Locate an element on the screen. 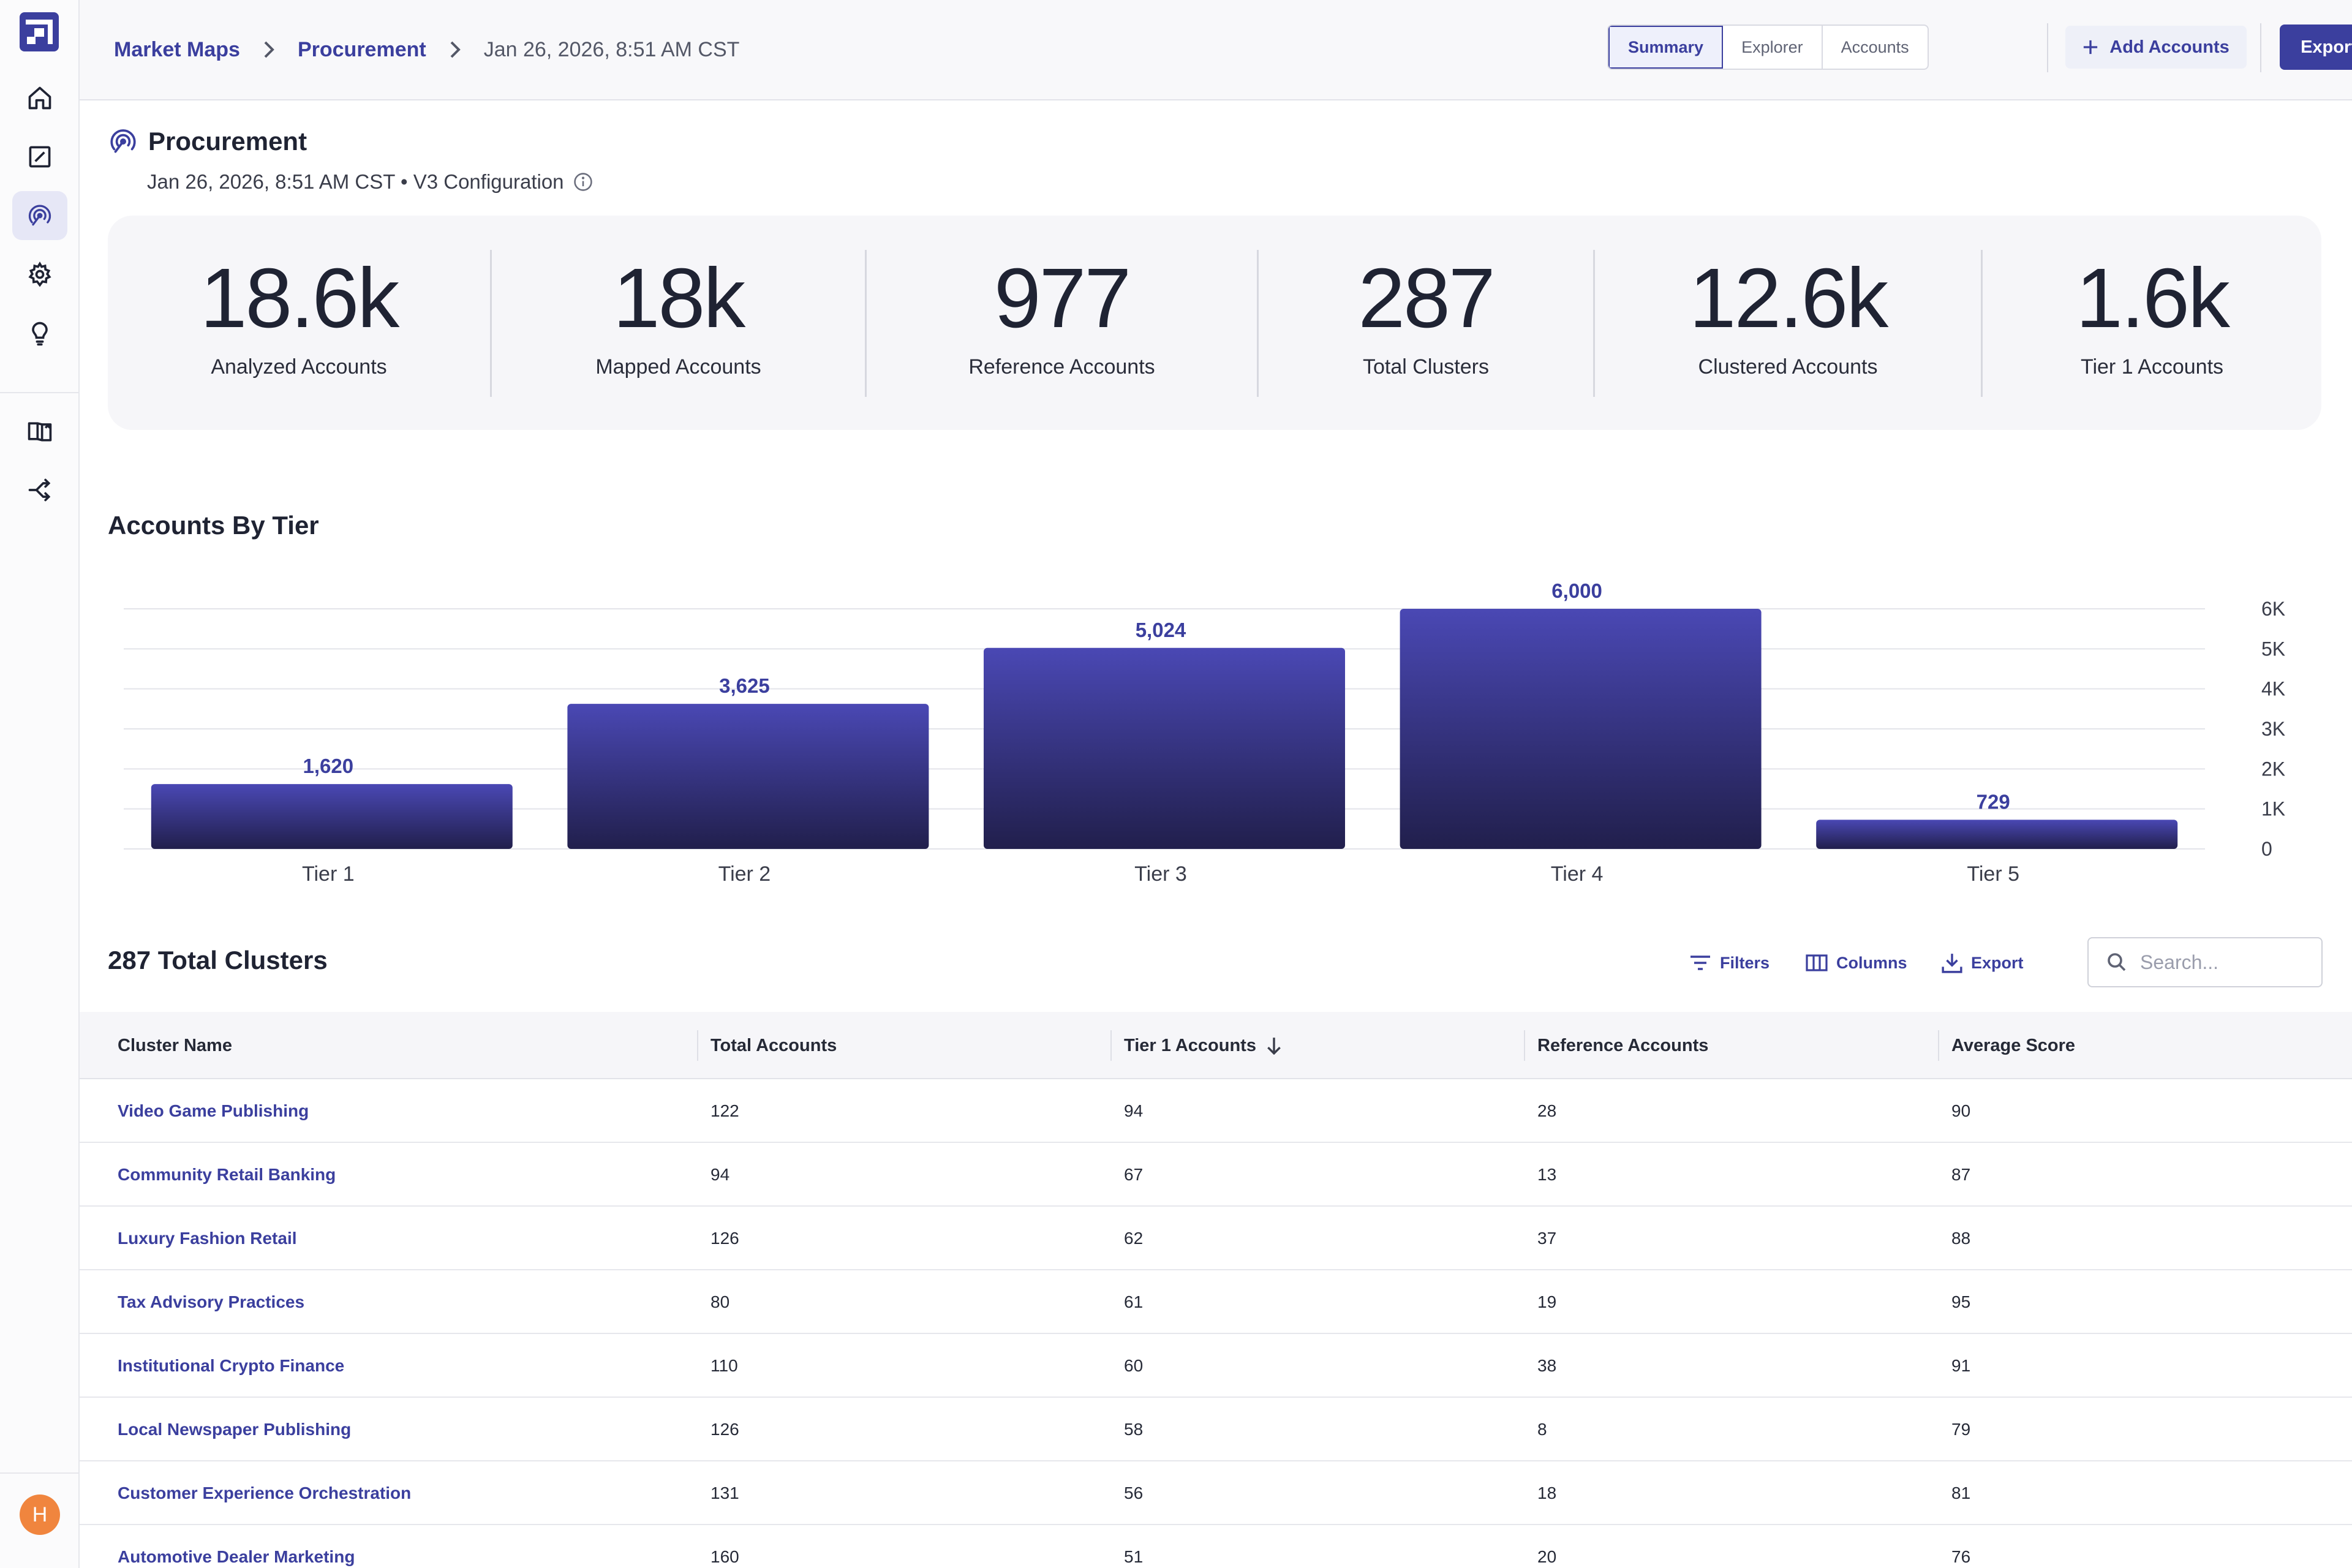 Image resolution: width=2352 pixels, height=1568 pixels. cell-cluster-name: Community Retail Banking is located at coordinates (227, 1175).